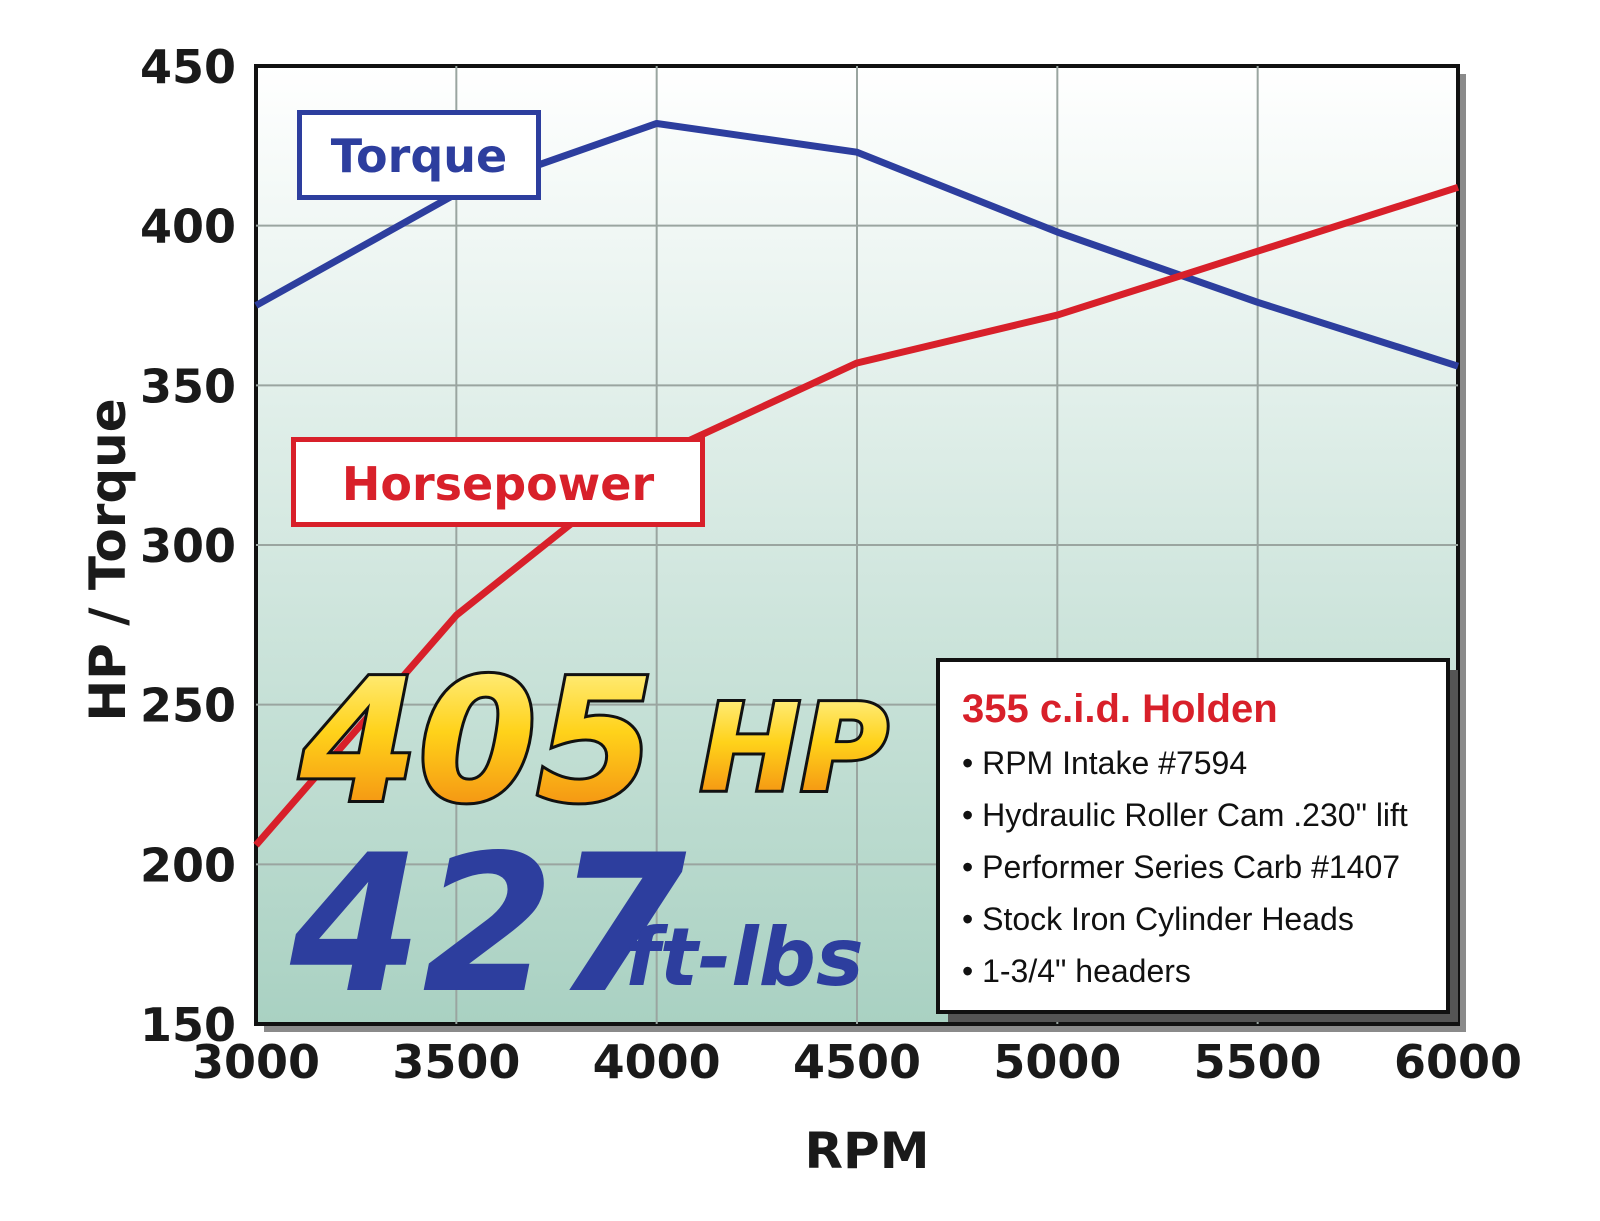  What do you see at coordinates (188, 67) in the screenshot?
I see `y-tick-label: 450` at bounding box center [188, 67].